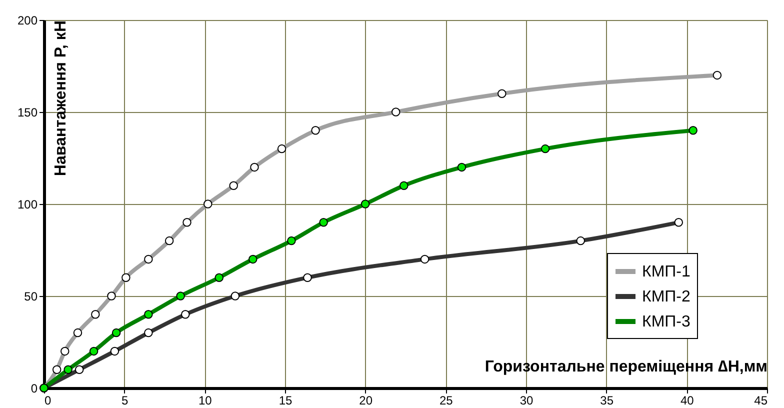 This screenshot has height=408, width=784. I want to click on y-tick-label: 0, so click(34, 389).